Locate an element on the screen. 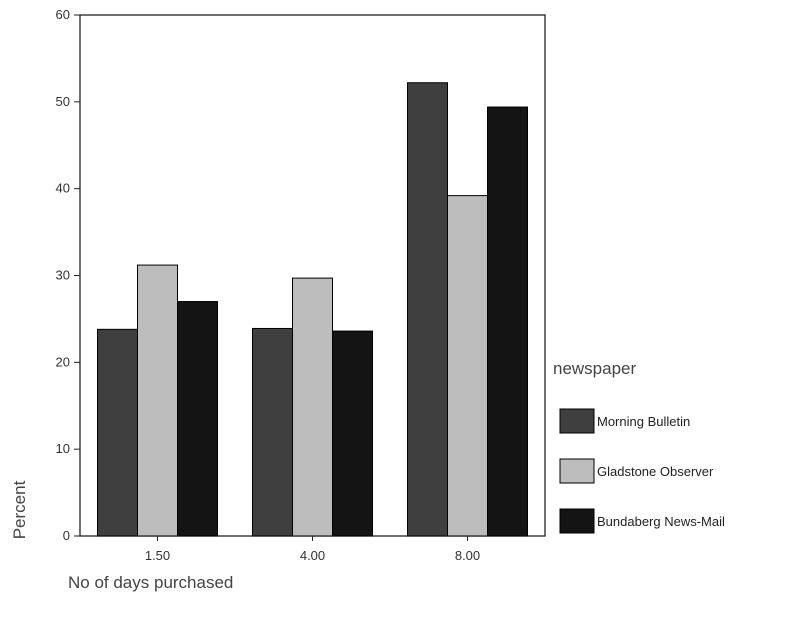 The width and height of the screenshot is (785, 629). x-tick-label: 1.50 is located at coordinates (157, 555).